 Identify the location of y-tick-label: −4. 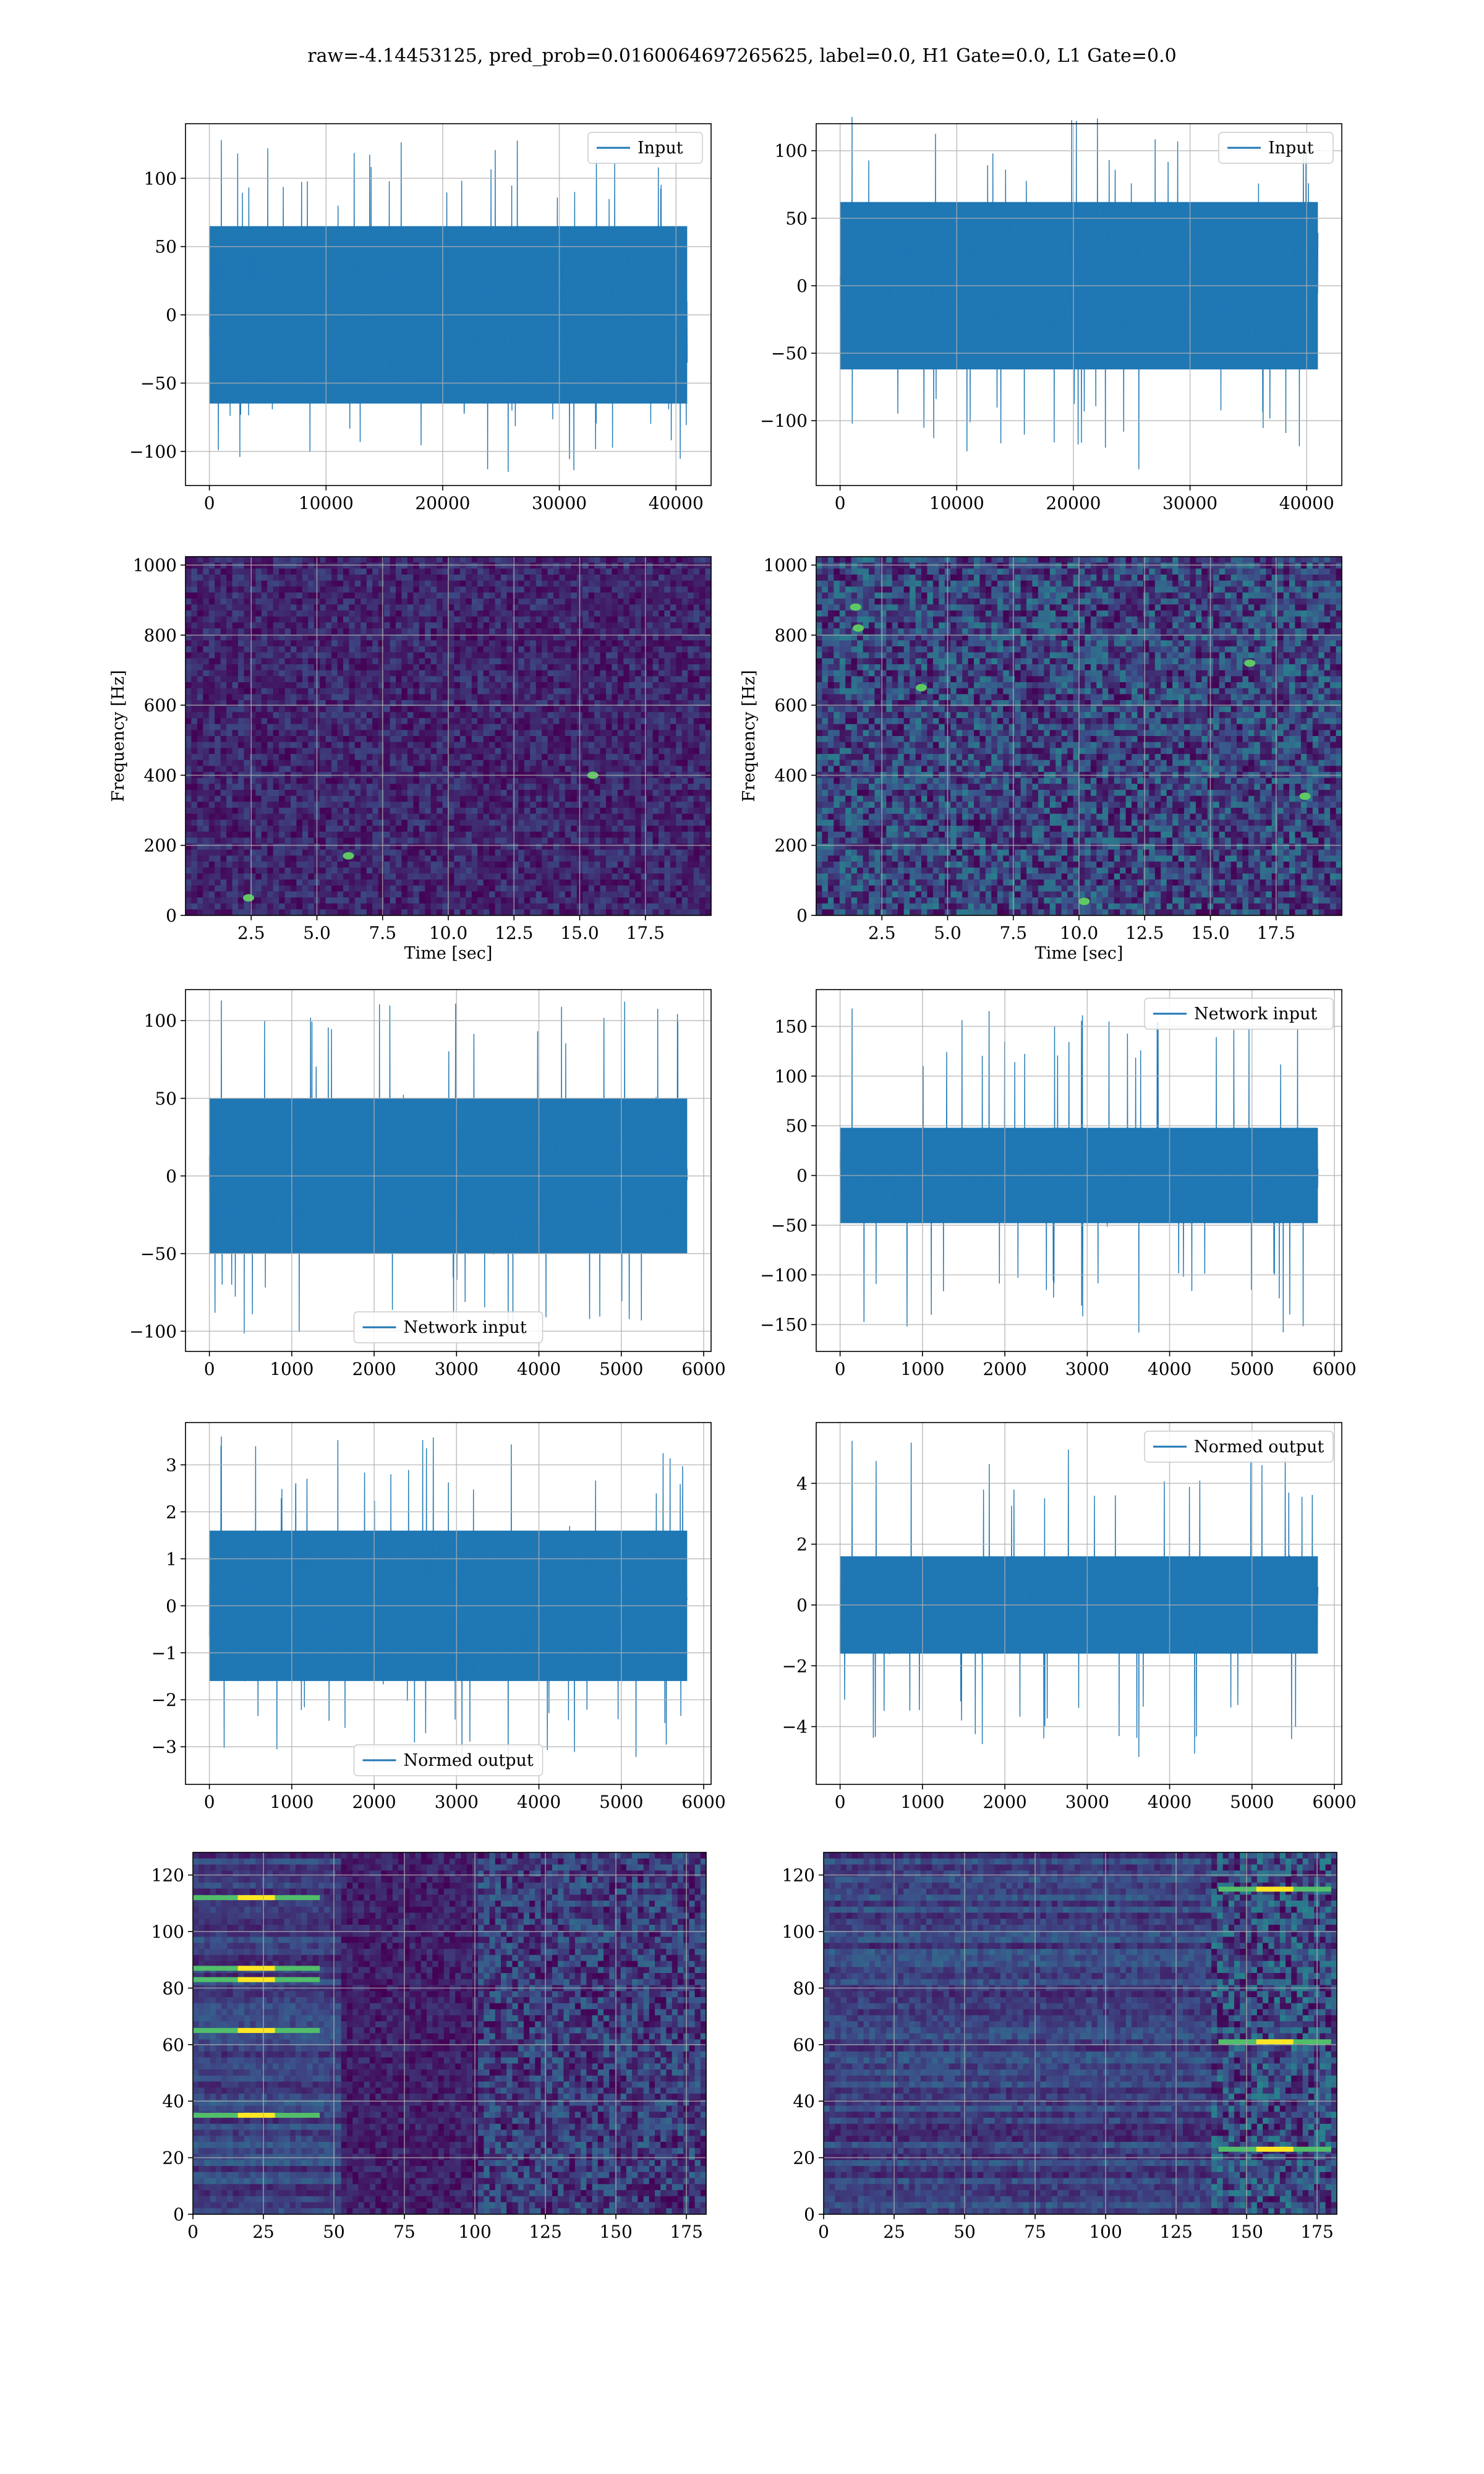
(795, 1727).